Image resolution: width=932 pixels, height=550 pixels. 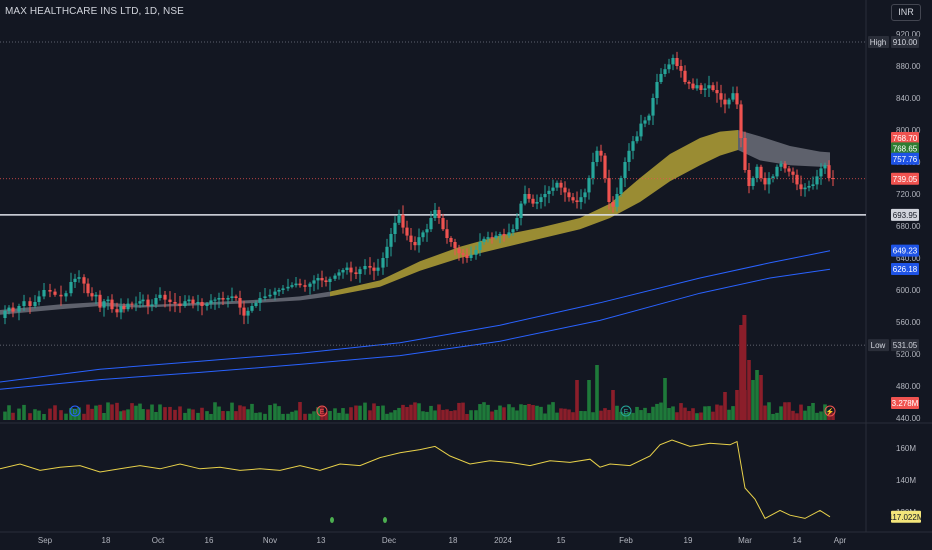 What do you see at coordinates (45, 540) in the screenshot?
I see `time-tick-label: Sep` at bounding box center [45, 540].